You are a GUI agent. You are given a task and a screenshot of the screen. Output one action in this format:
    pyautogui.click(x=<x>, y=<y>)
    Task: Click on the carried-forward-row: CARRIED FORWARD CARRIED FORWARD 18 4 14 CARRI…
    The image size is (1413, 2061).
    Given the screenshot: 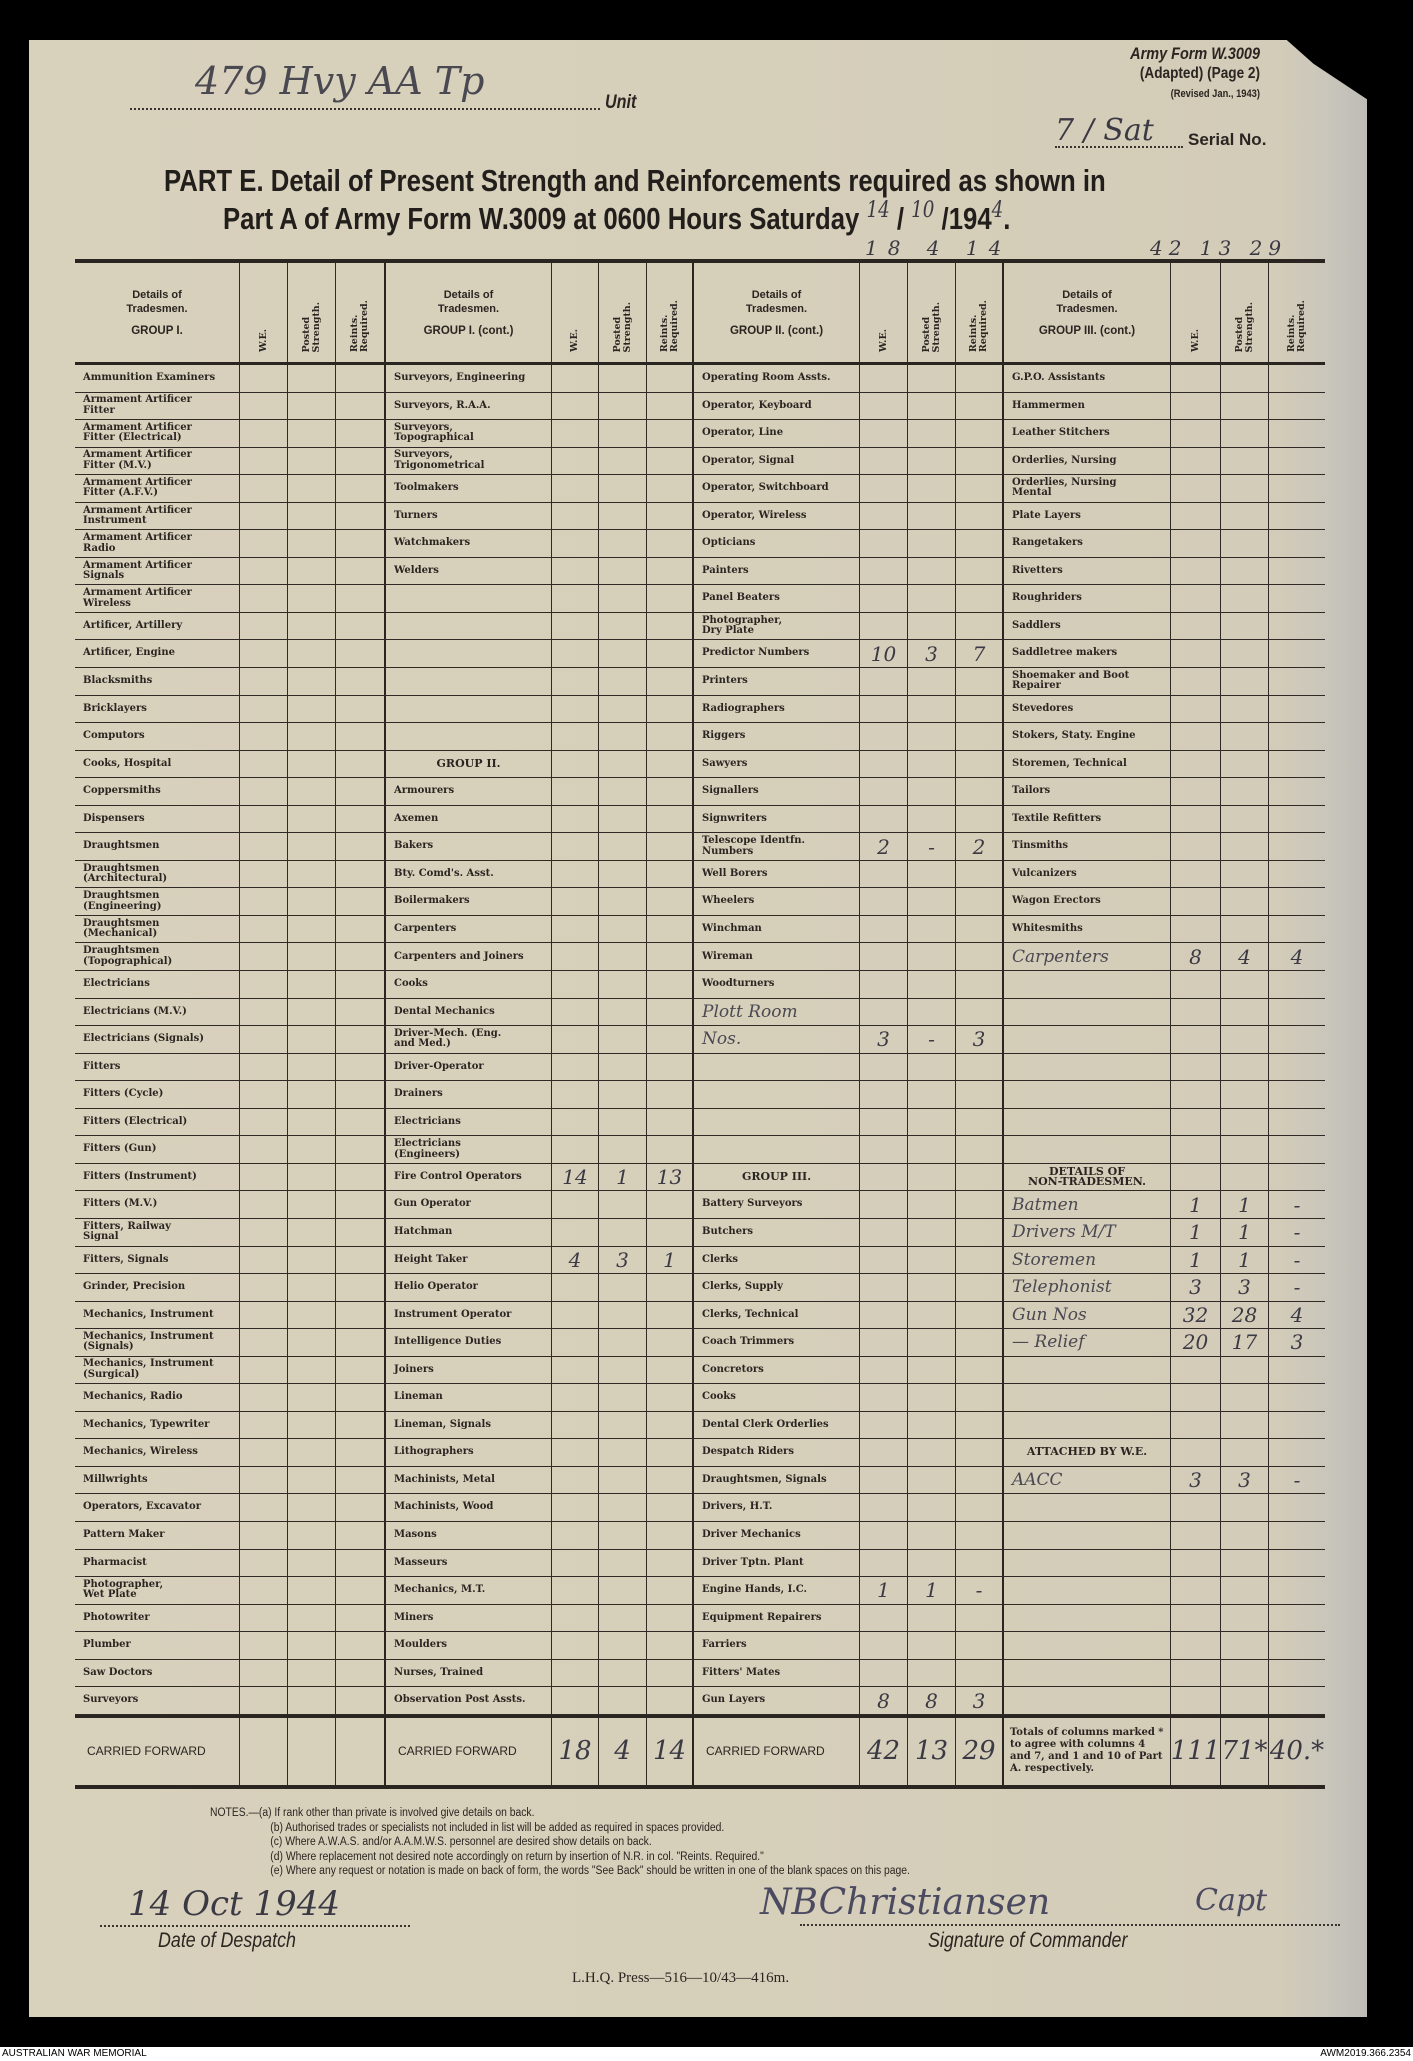 What is the action you would take?
    pyautogui.click(x=700, y=1751)
    